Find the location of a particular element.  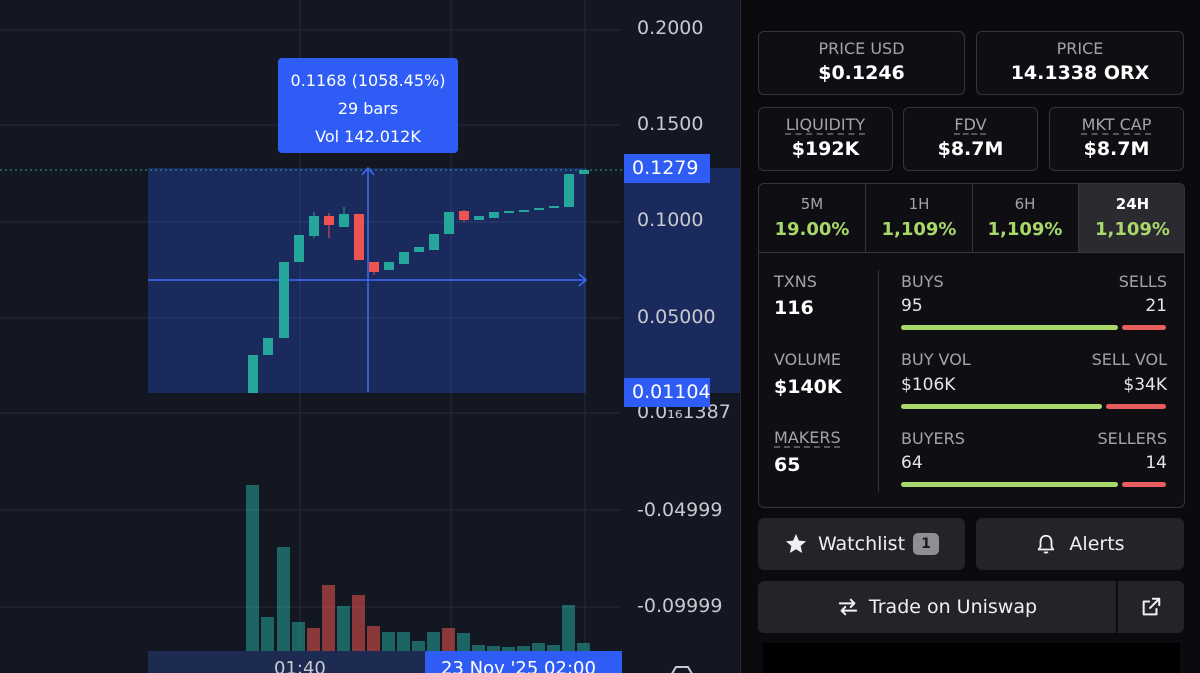

time-axis-selection is located at coordinates (286, 662).